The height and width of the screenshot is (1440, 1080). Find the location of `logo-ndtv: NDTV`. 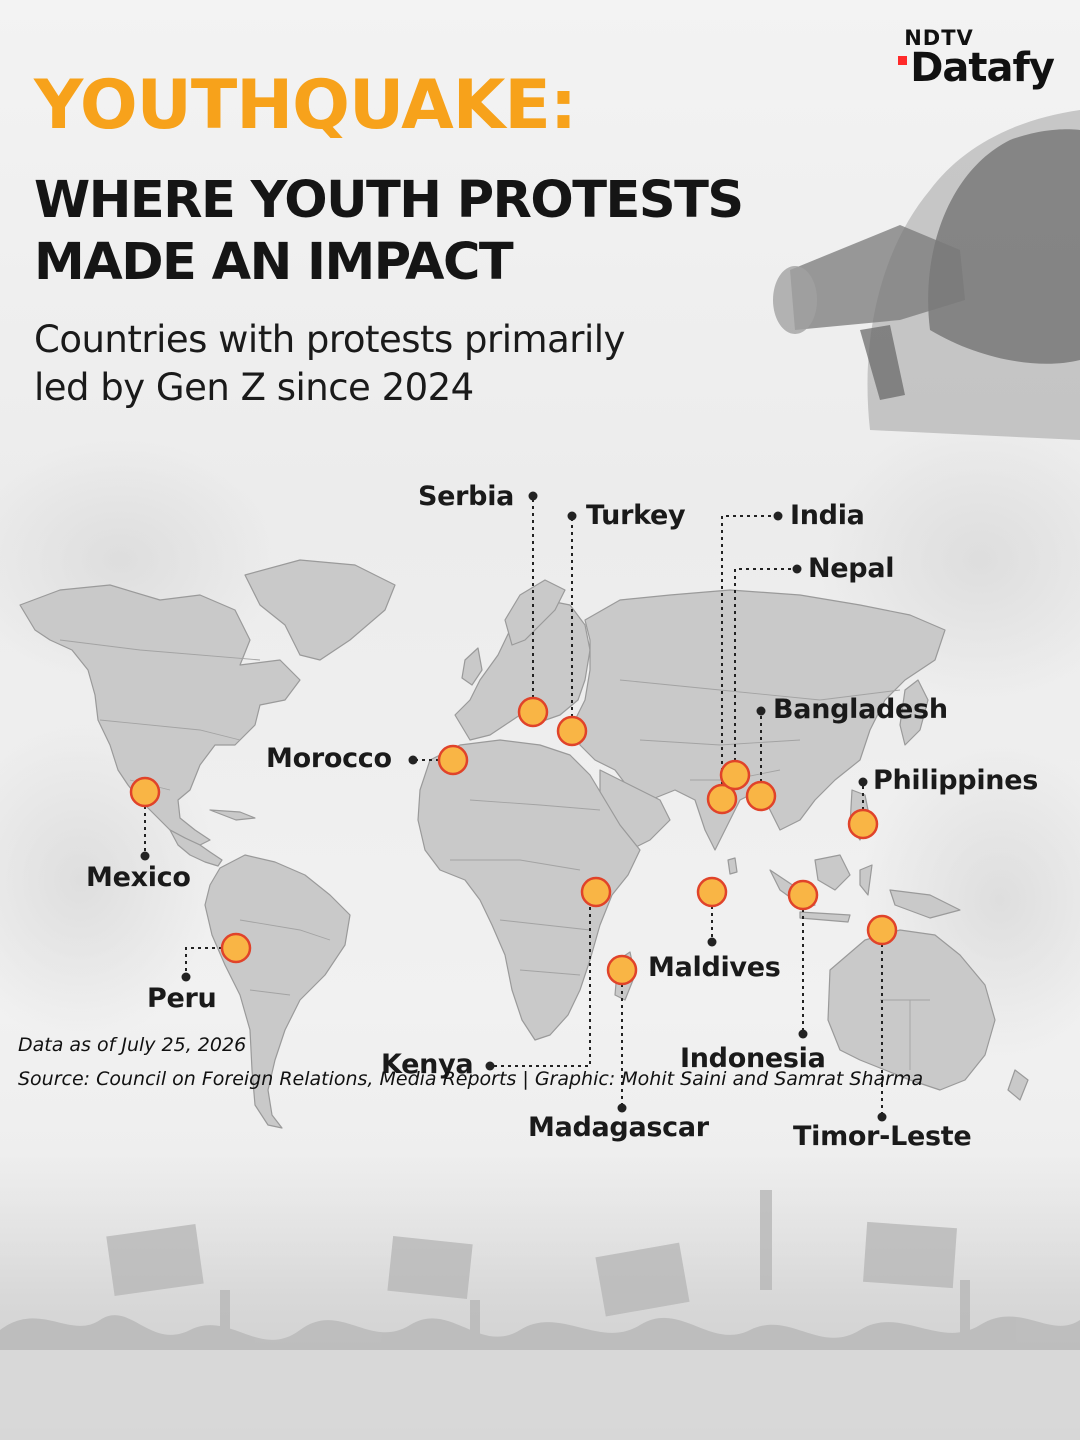

logo-ndtv: NDTV is located at coordinates (939, 38).